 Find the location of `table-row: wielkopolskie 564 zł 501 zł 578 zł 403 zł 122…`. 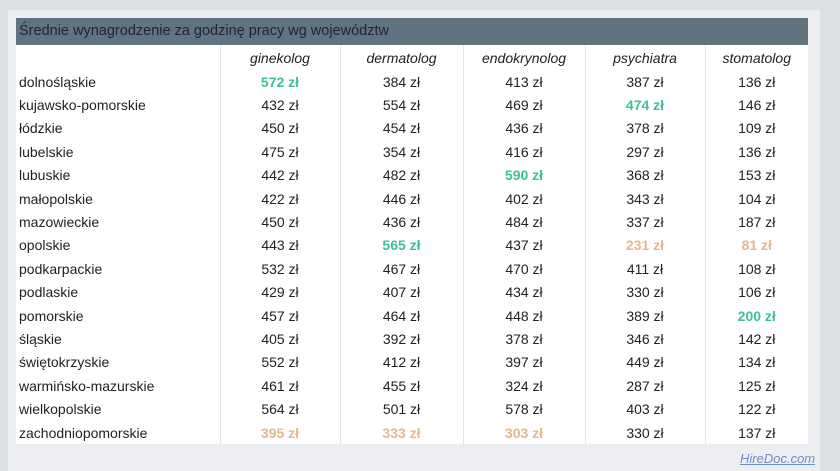

table-row: wielkopolskie 564 zł 501 zł 578 zł 403 zł 122… is located at coordinates (412, 409).